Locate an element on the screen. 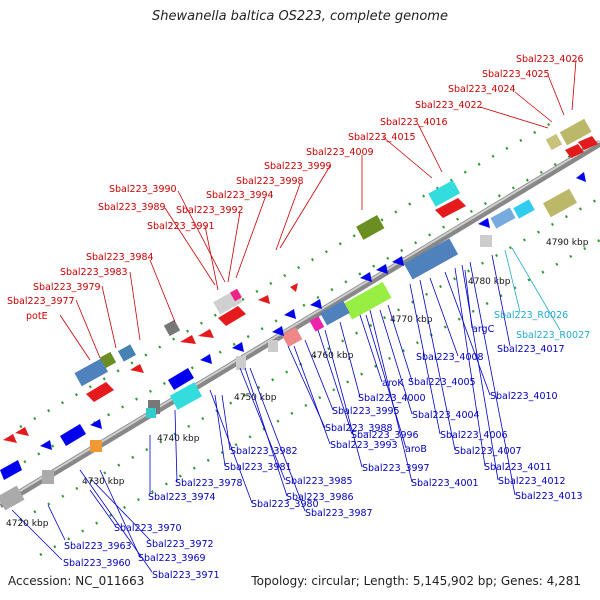  gene-label: Sbal223_3992 is located at coordinates (210, 210).